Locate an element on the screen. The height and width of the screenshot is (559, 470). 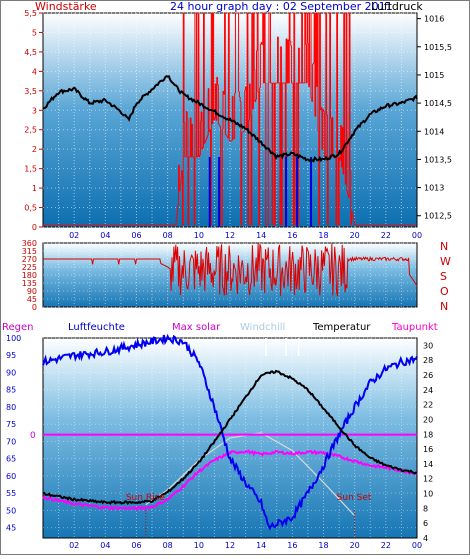
y-right-tick-label: 6 is located at coordinates (425, 523).